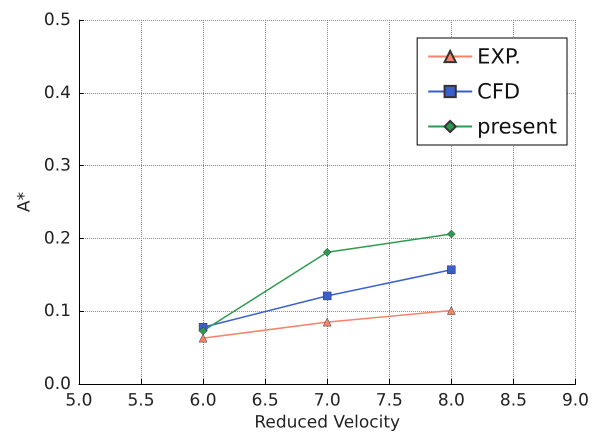 Image resolution: width=600 pixels, height=444 pixels. Describe the element at coordinates (327, 422) in the screenshot. I see `x-axis-title: Reduced Velocity` at that location.